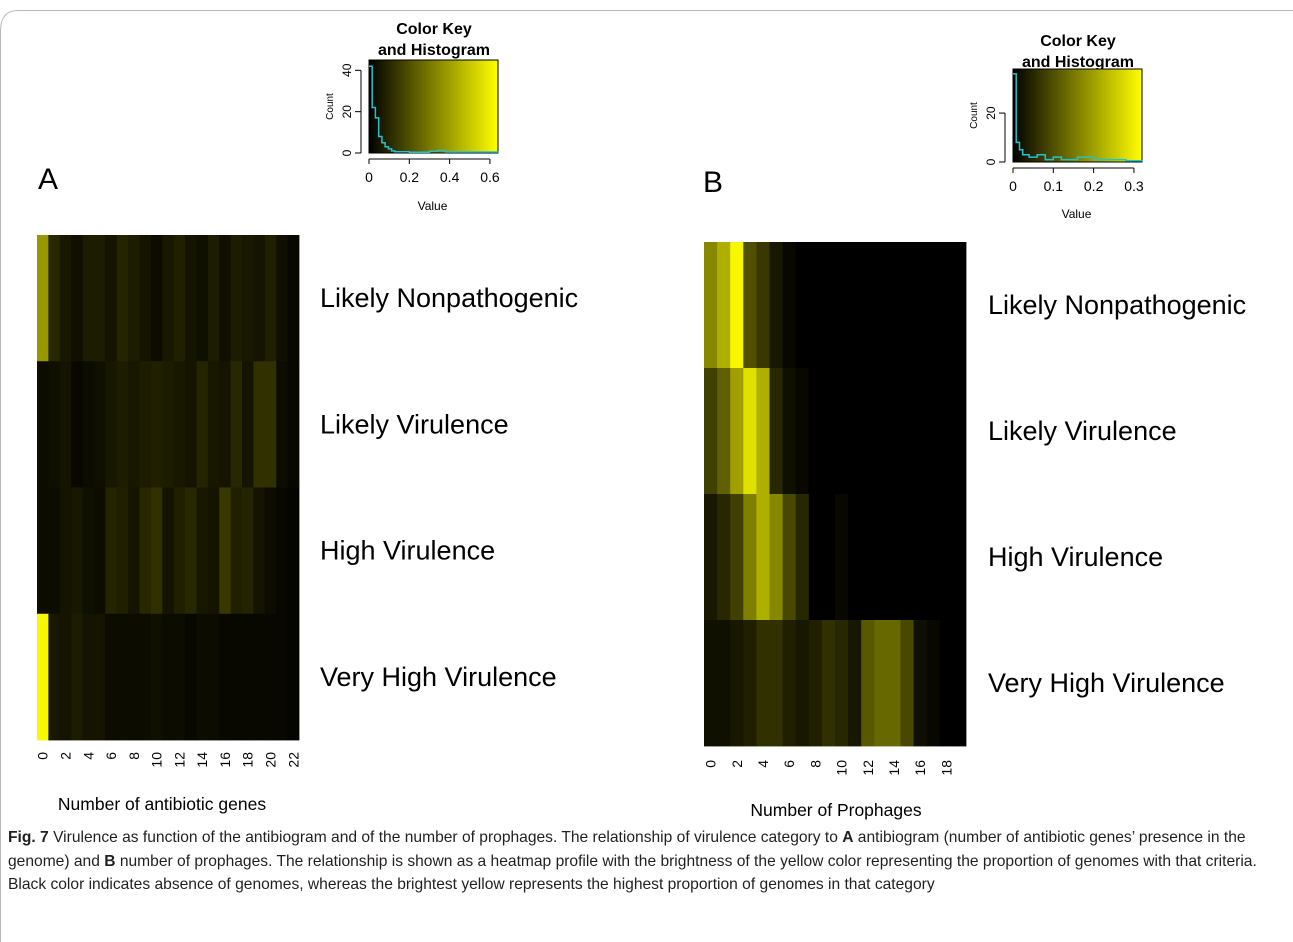 The width and height of the screenshot is (1293, 942). Describe the element at coordinates (829, 768) in the screenshot. I see `panel-b-x-ticks: 0 2 4 6 8 10 12 14 16 18` at that location.